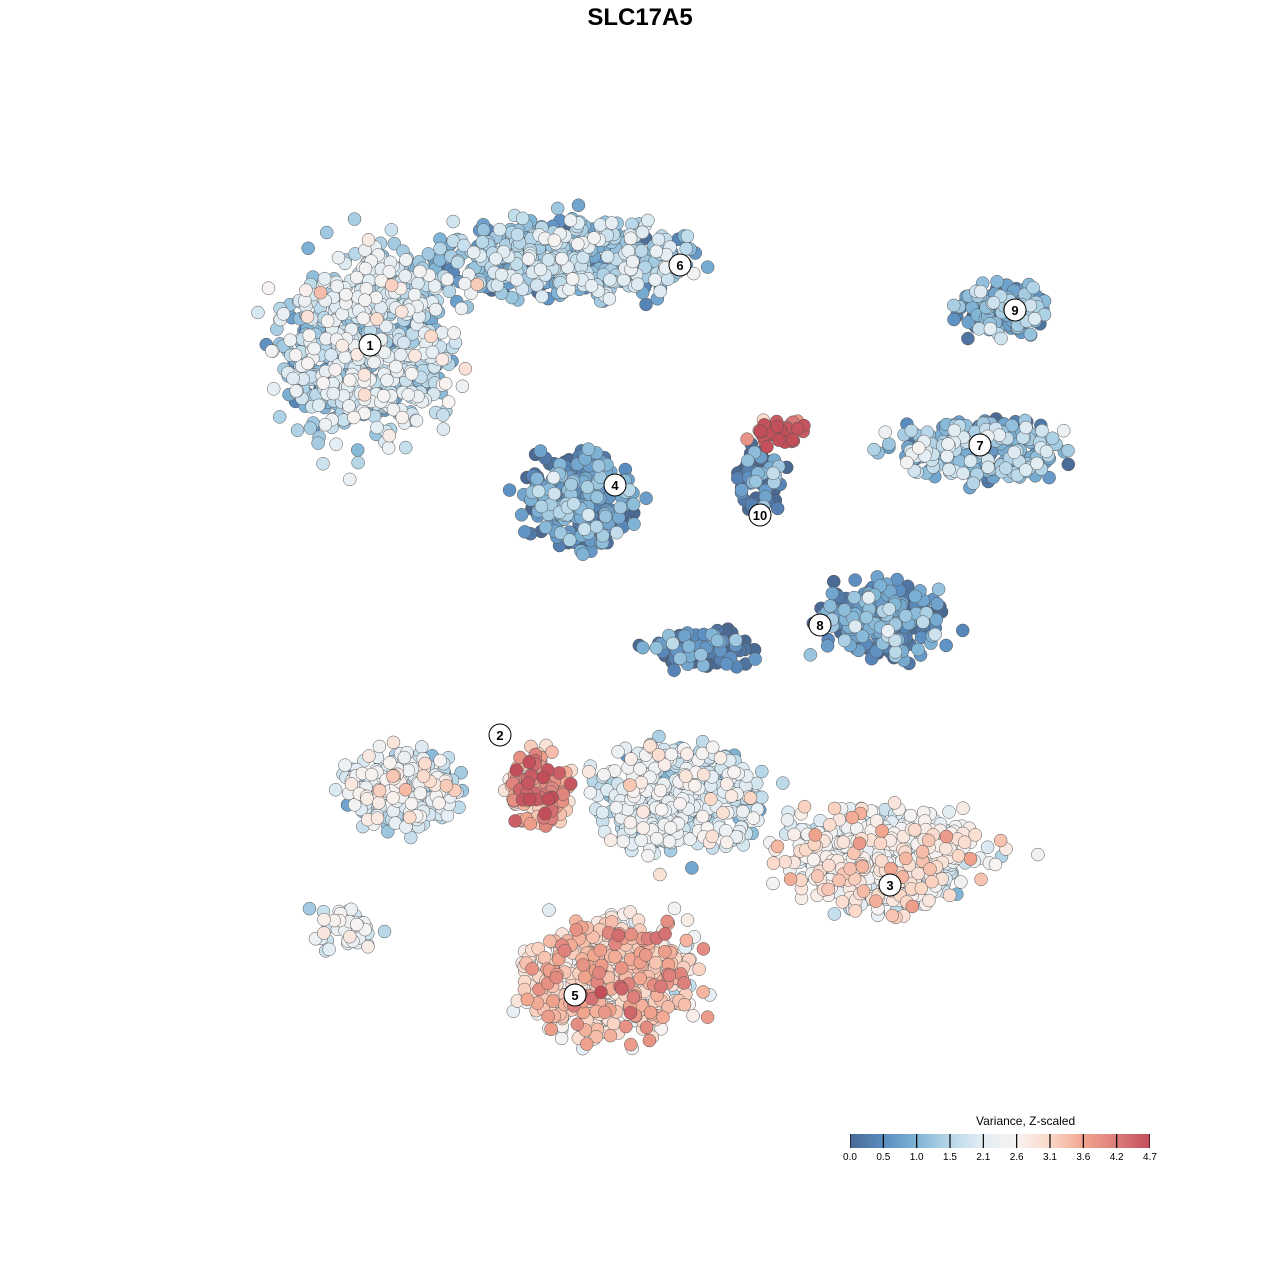 This screenshot has height=1280, width=1280. I want to click on cluster-label-2: 2, so click(500, 735).